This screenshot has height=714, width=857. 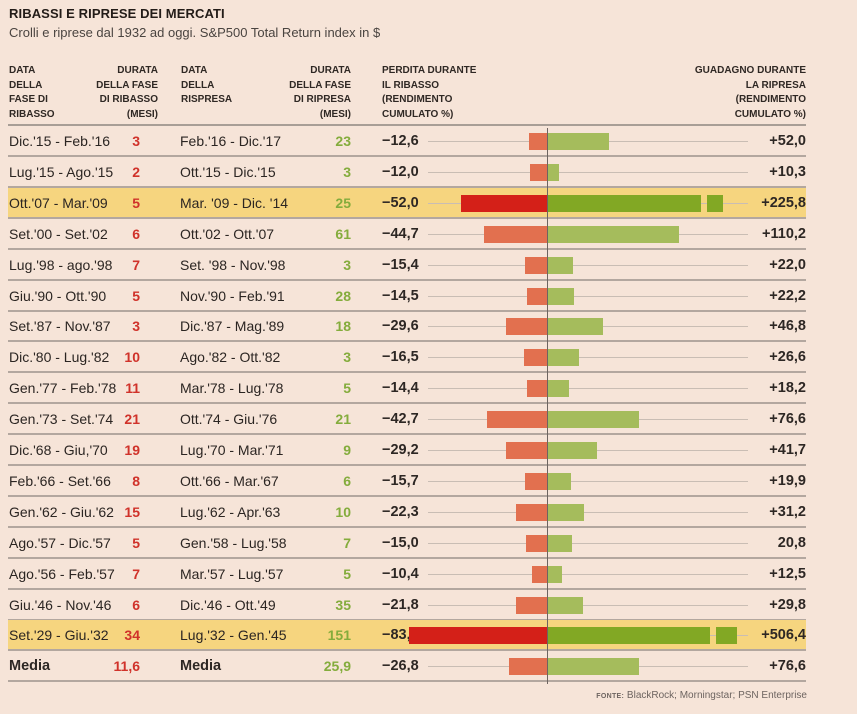 What do you see at coordinates (400, 233) in the screenshot?
I see `loss-label: −44,7` at bounding box center [400, 233].